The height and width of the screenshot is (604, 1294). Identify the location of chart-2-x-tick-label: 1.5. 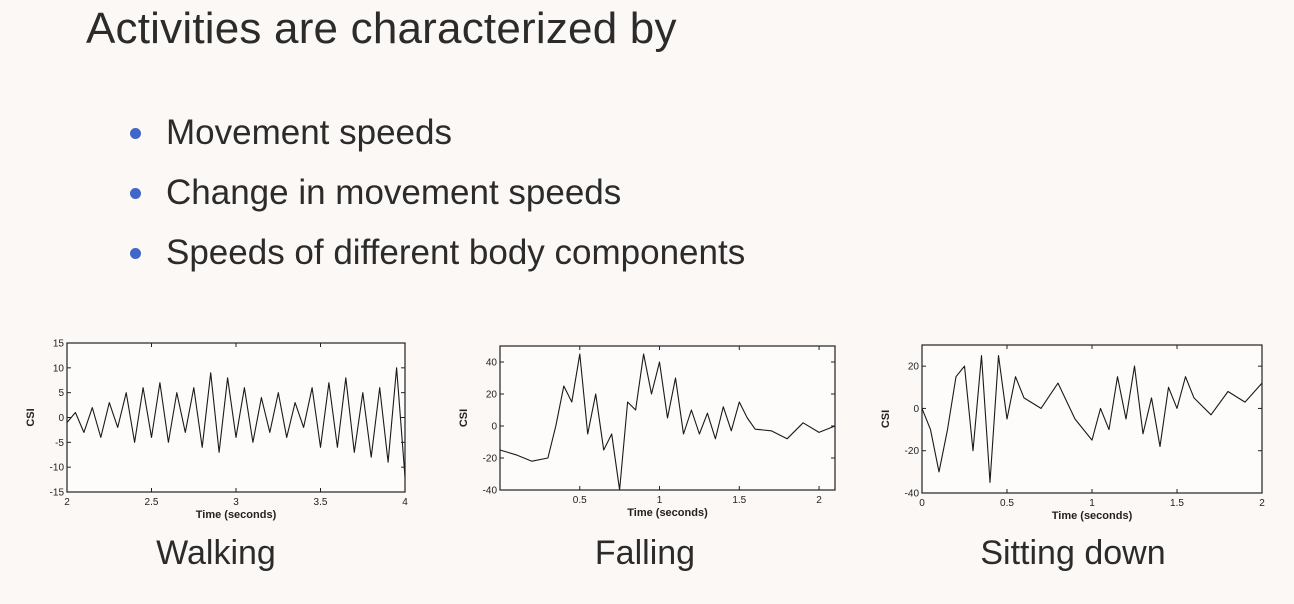
(739, 500).